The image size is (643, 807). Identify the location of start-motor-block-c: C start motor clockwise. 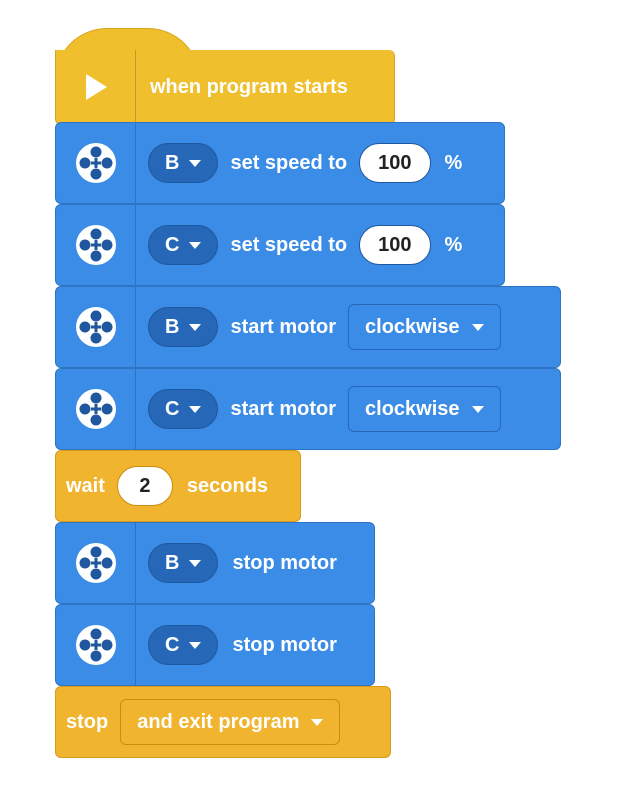
(308, 409).